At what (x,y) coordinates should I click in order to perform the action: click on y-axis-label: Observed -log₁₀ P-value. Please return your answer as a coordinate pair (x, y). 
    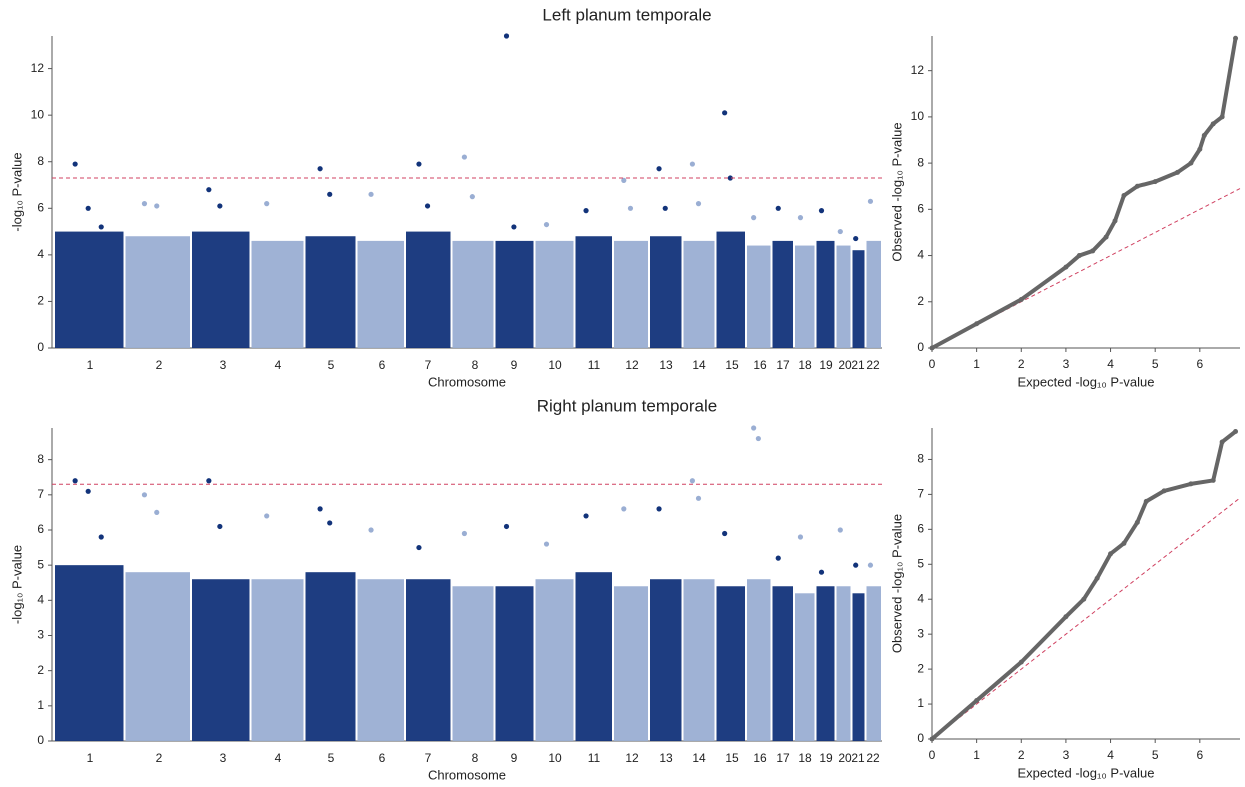
    Looking at the image, I should click on (896, 191).